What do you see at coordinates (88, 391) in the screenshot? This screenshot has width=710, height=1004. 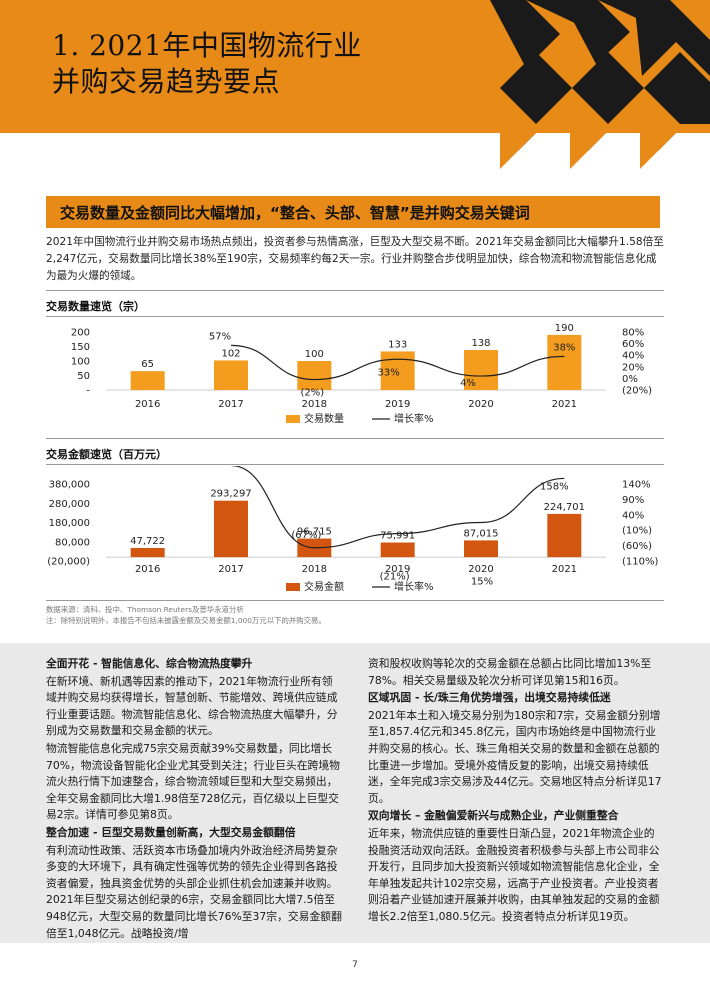 I see `y-axis-tick-label: -` at bounding box center [88, 391].